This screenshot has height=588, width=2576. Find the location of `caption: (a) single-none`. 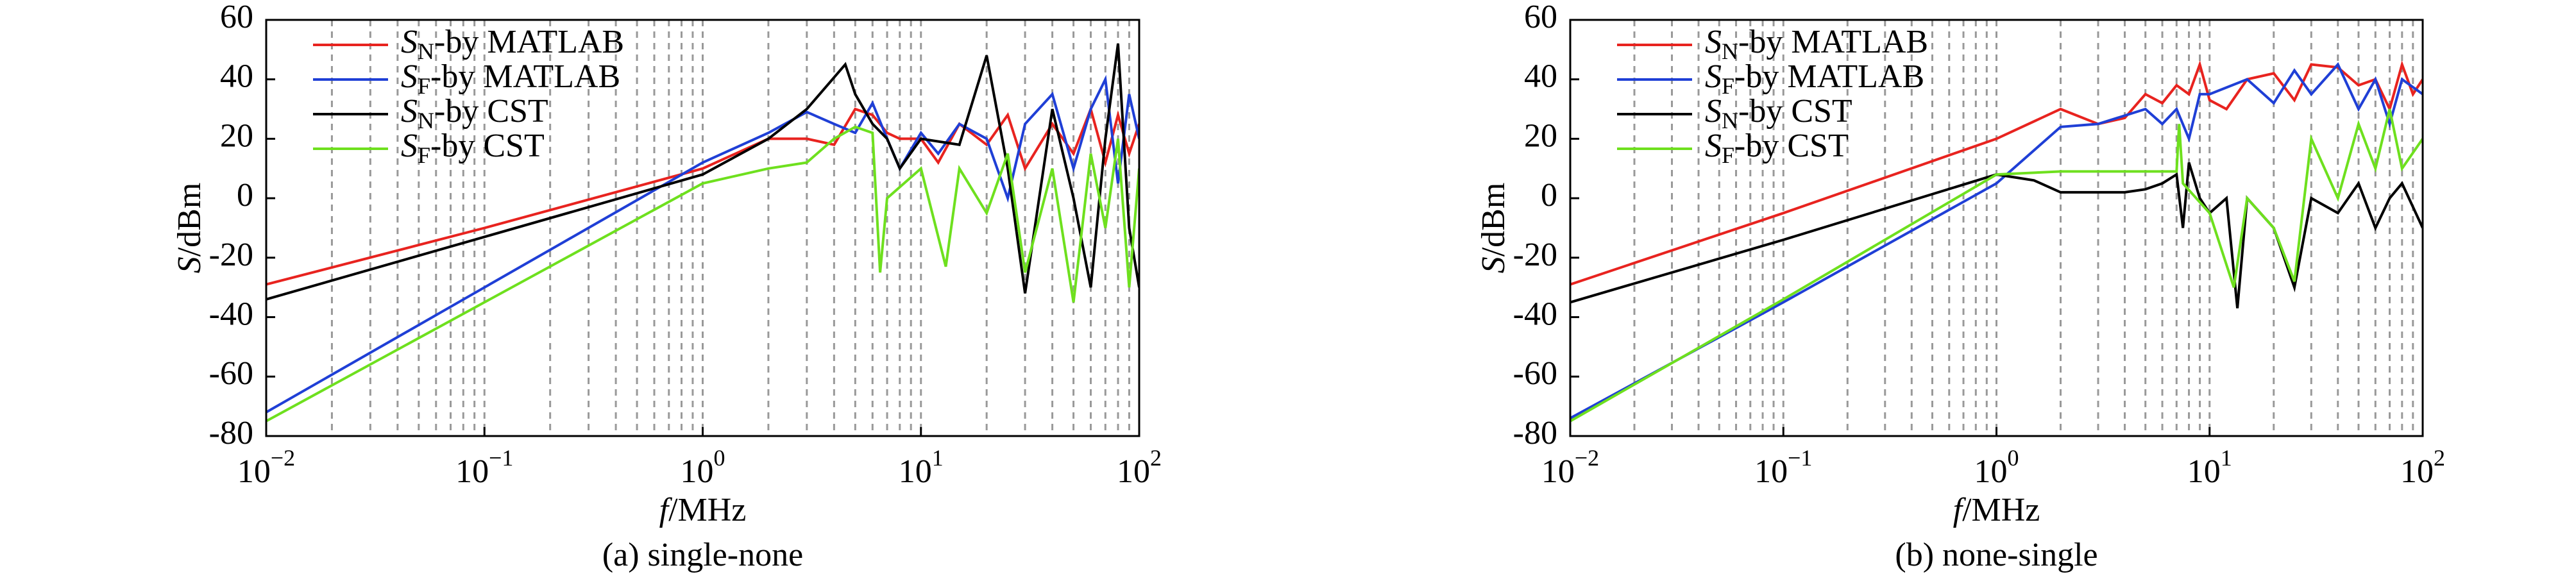

caption: (a) single-none is located at coordinates (702, 555).